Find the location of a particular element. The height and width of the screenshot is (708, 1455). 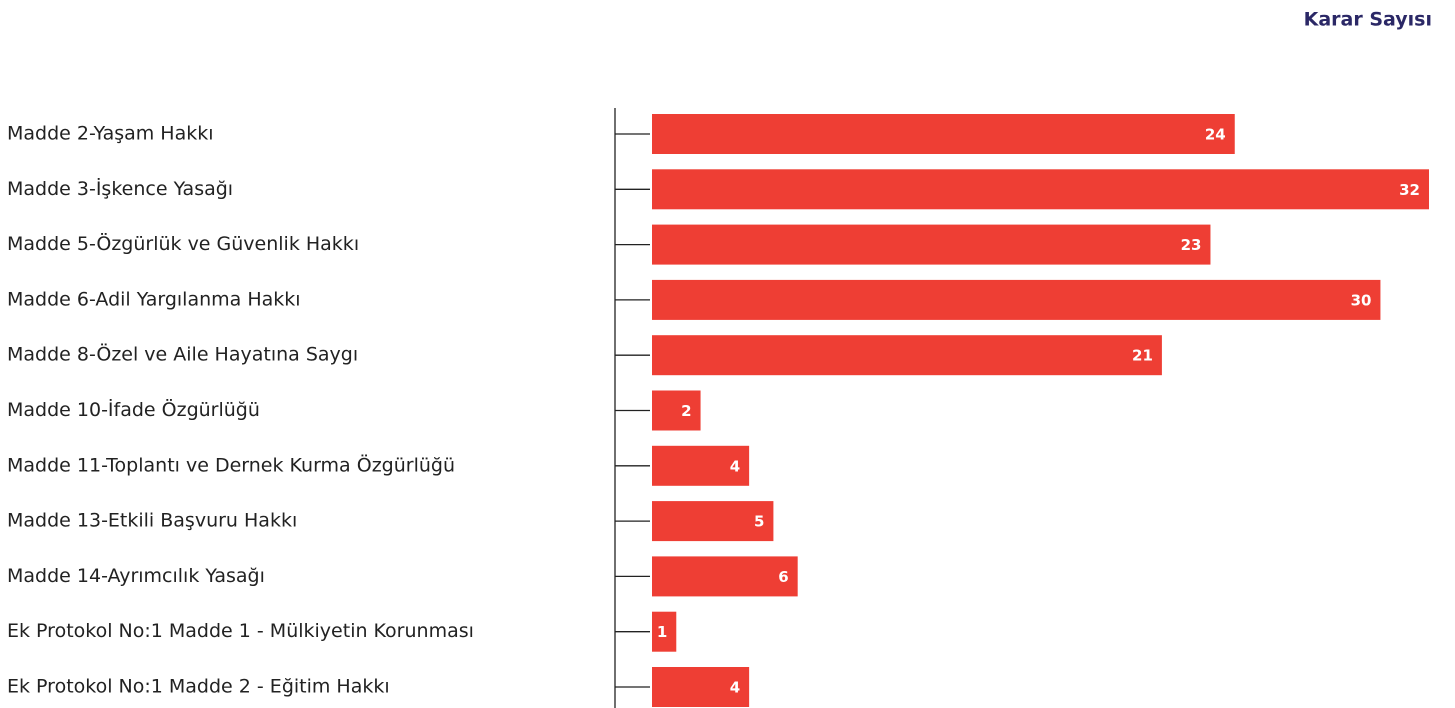

category-label: Madde 14-Ayrımcılık Yasağı is located at coordinates (136, 576).